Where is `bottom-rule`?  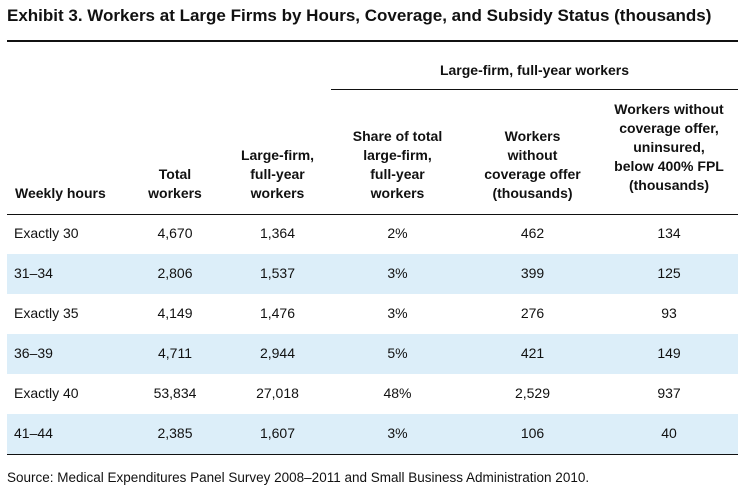 bottom-rule is located at coordinates (372, 454).